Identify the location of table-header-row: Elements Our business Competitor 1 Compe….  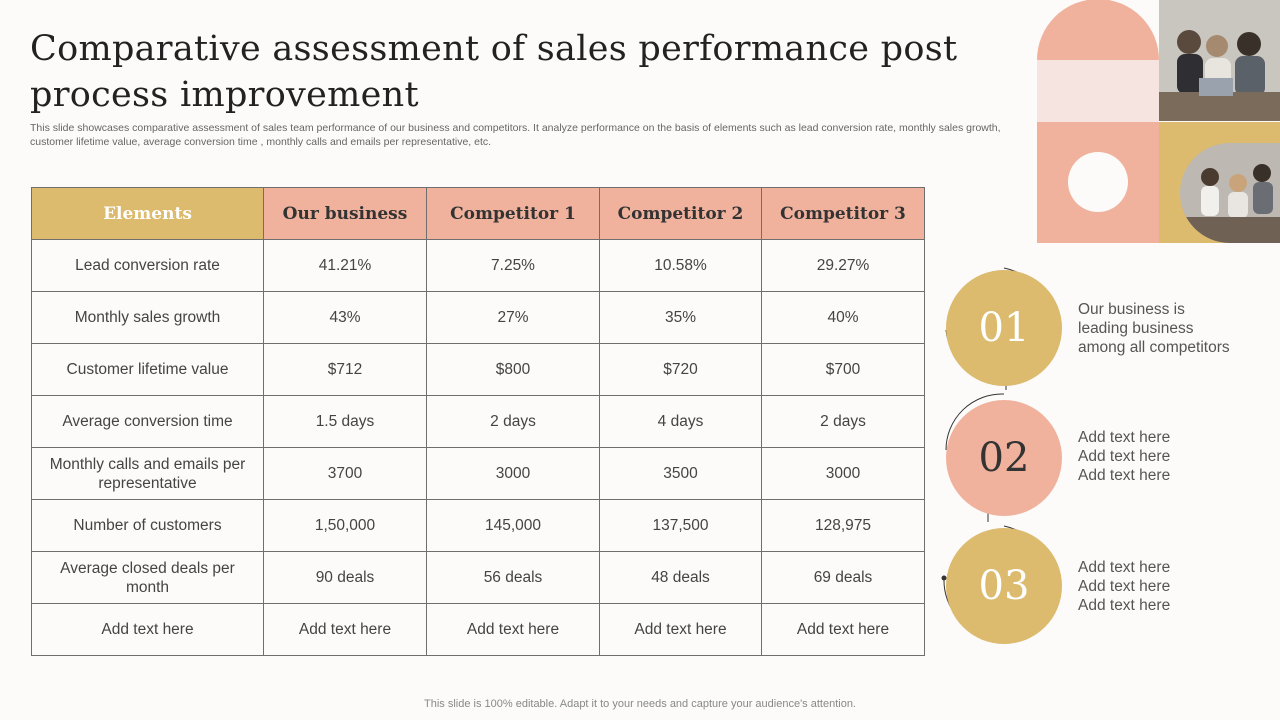
(478, 213).